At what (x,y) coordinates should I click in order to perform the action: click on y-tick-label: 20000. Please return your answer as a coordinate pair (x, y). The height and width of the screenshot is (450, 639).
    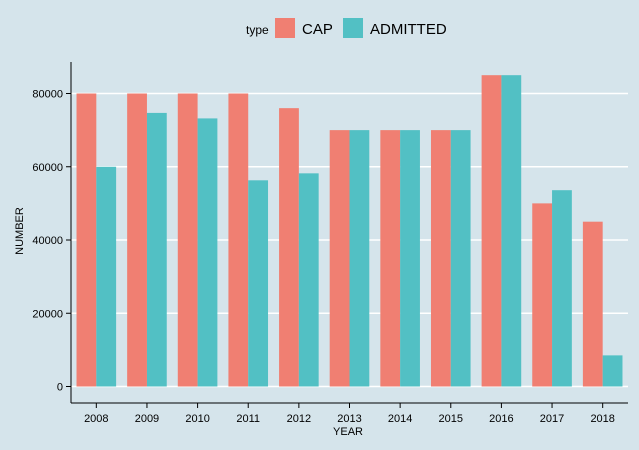
    Looking at the image, I should click on (47, 314).